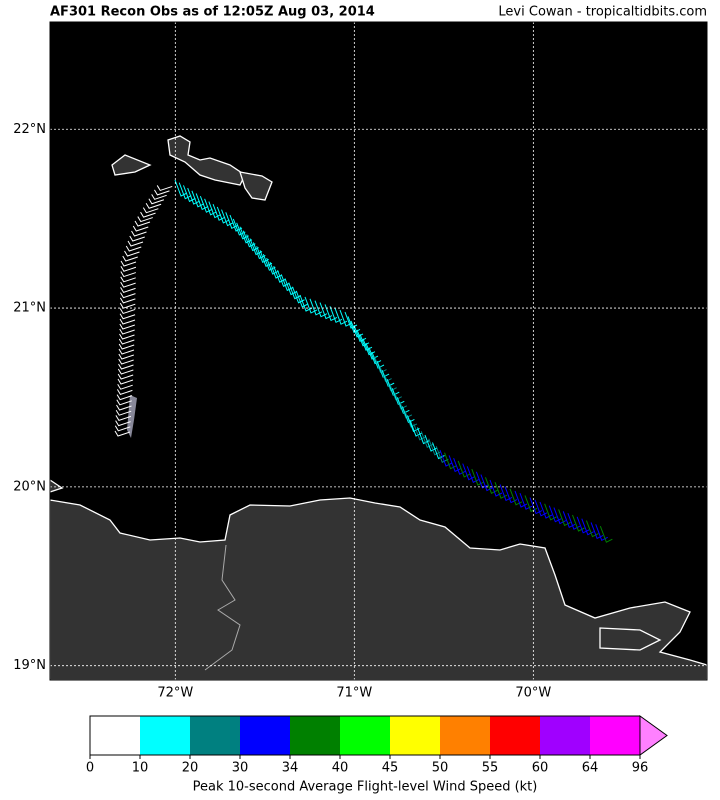  I want to click on credit: Levi Cowan - tropicaltidbits.com, so click(602, 12).